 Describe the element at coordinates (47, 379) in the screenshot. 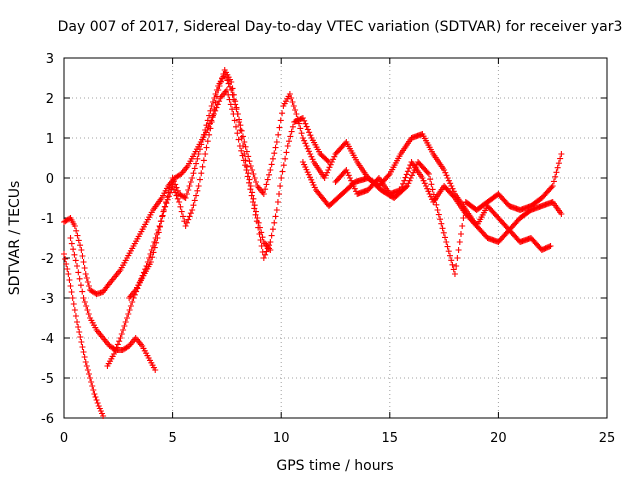

I see `y-tick-label: -5` at that location.